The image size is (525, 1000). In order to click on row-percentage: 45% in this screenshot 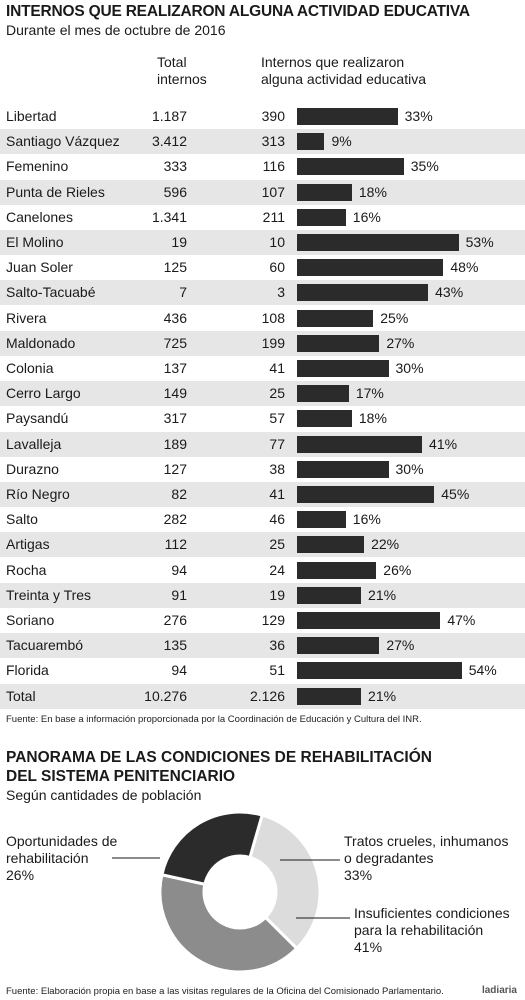, I will do `click(455, 494)`.